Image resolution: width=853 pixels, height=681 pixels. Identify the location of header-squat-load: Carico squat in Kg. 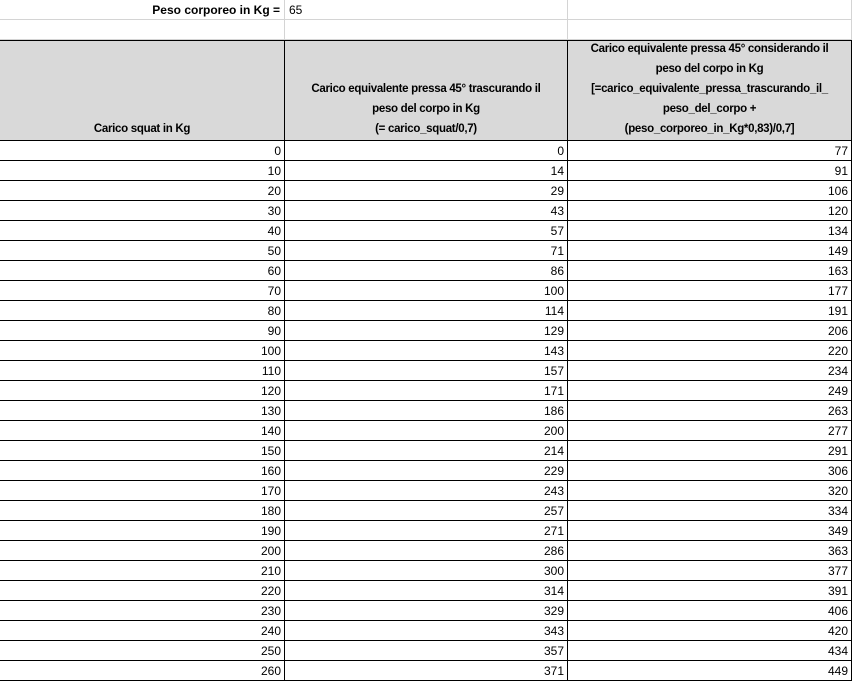
(142, 90).